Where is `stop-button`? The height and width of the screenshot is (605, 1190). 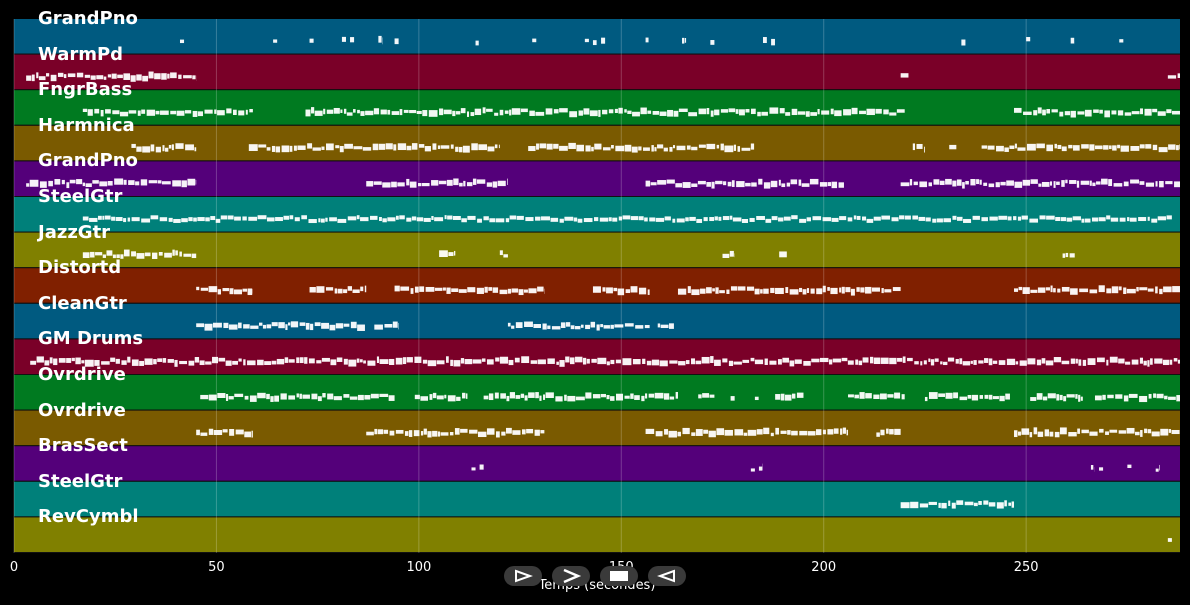
stop-button is located at coordinates (619, 576).